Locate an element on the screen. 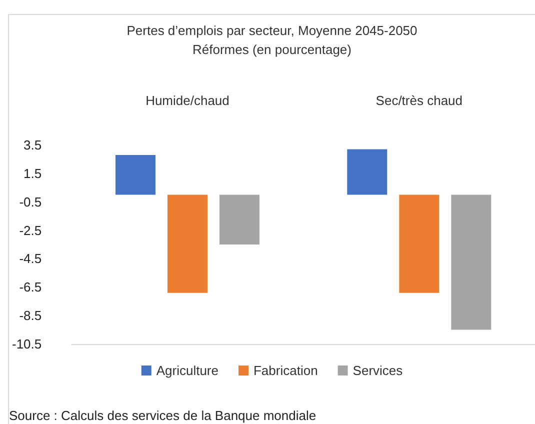 The width and height of the screenshot is (535, 424). y-tick-label: -0.5 is located at coordinates (30, 202).